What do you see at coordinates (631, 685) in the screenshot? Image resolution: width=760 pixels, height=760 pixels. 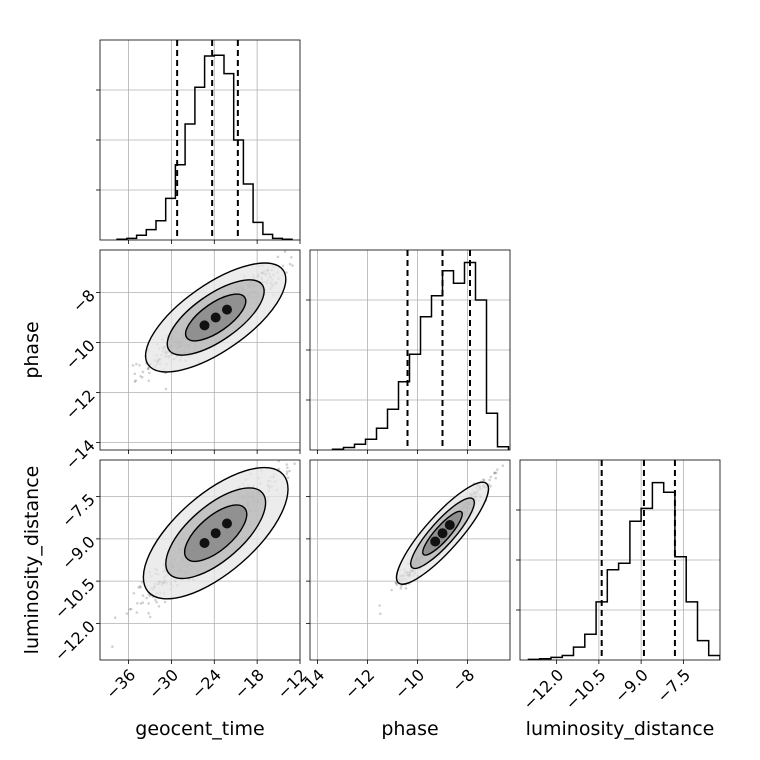 I see `x-tick-label: −9.0` at bounding box center [631, 685].